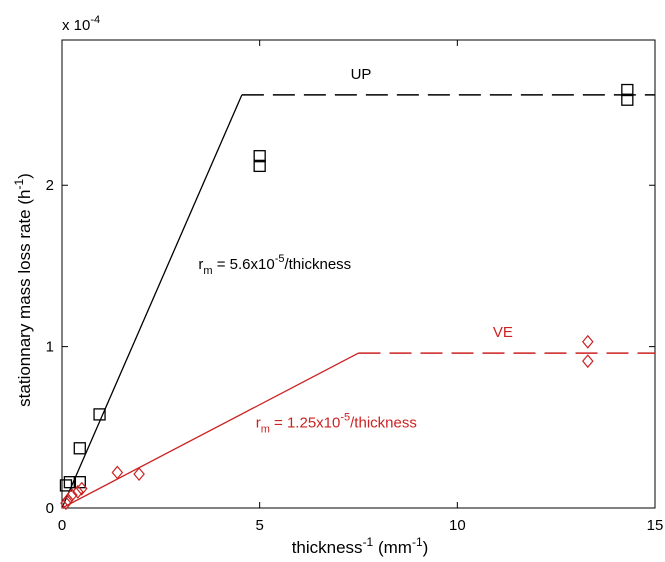 This screenshot has height=562, width=665. What do you see at coordinates (655, 525) in the screenshot?
I see `x-tick-label: 15` at bounding box center [655, 525].